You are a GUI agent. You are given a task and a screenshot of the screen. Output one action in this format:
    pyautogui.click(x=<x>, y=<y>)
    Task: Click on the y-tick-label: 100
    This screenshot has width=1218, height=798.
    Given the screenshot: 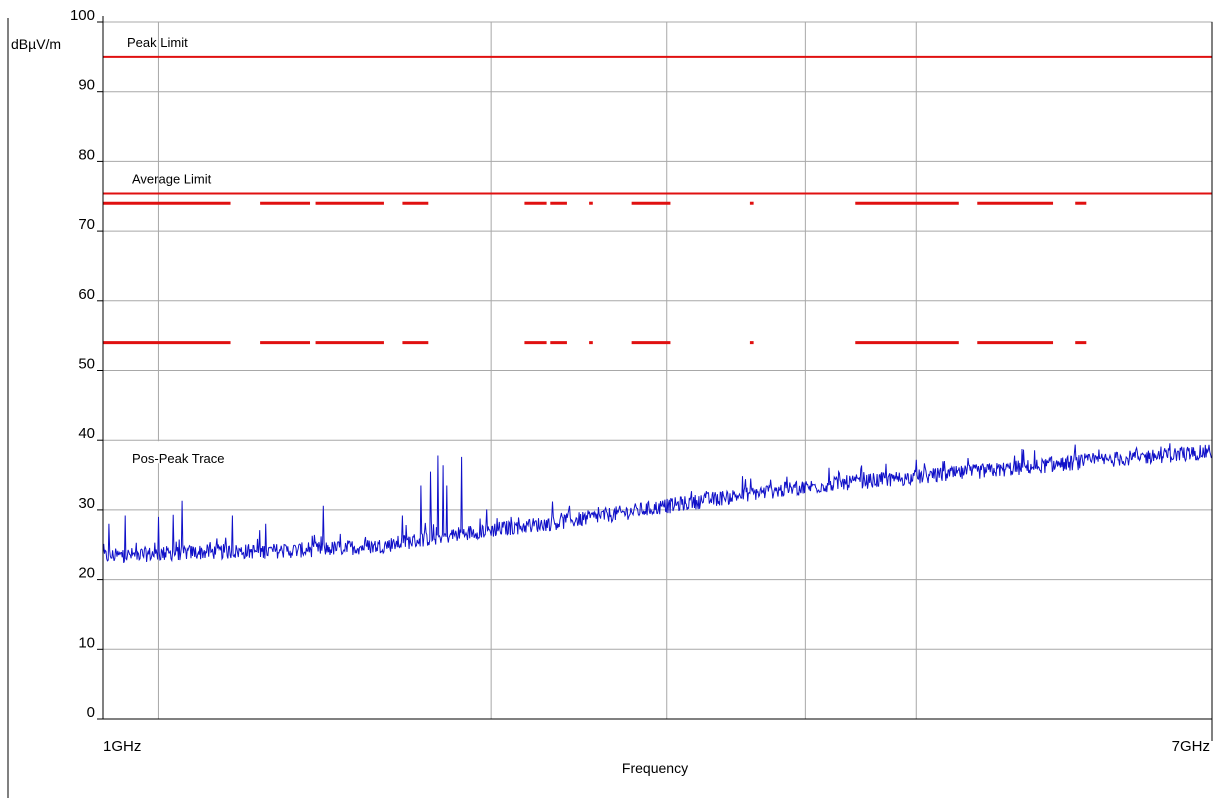 What is the action you would take?
    pyautogui.click(x=82, y=15)
    